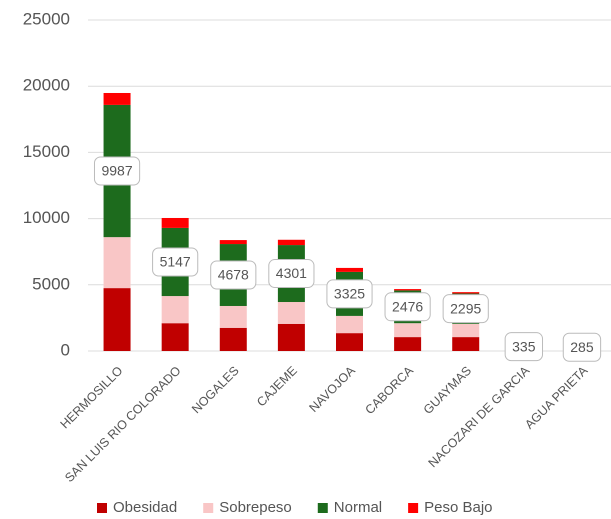 This screenshot has width=611, height=519. What do you see at coordinates (145, 507) in the screenshot?
I see `legend-label: Obesidad` at bounding box center [145, 507].